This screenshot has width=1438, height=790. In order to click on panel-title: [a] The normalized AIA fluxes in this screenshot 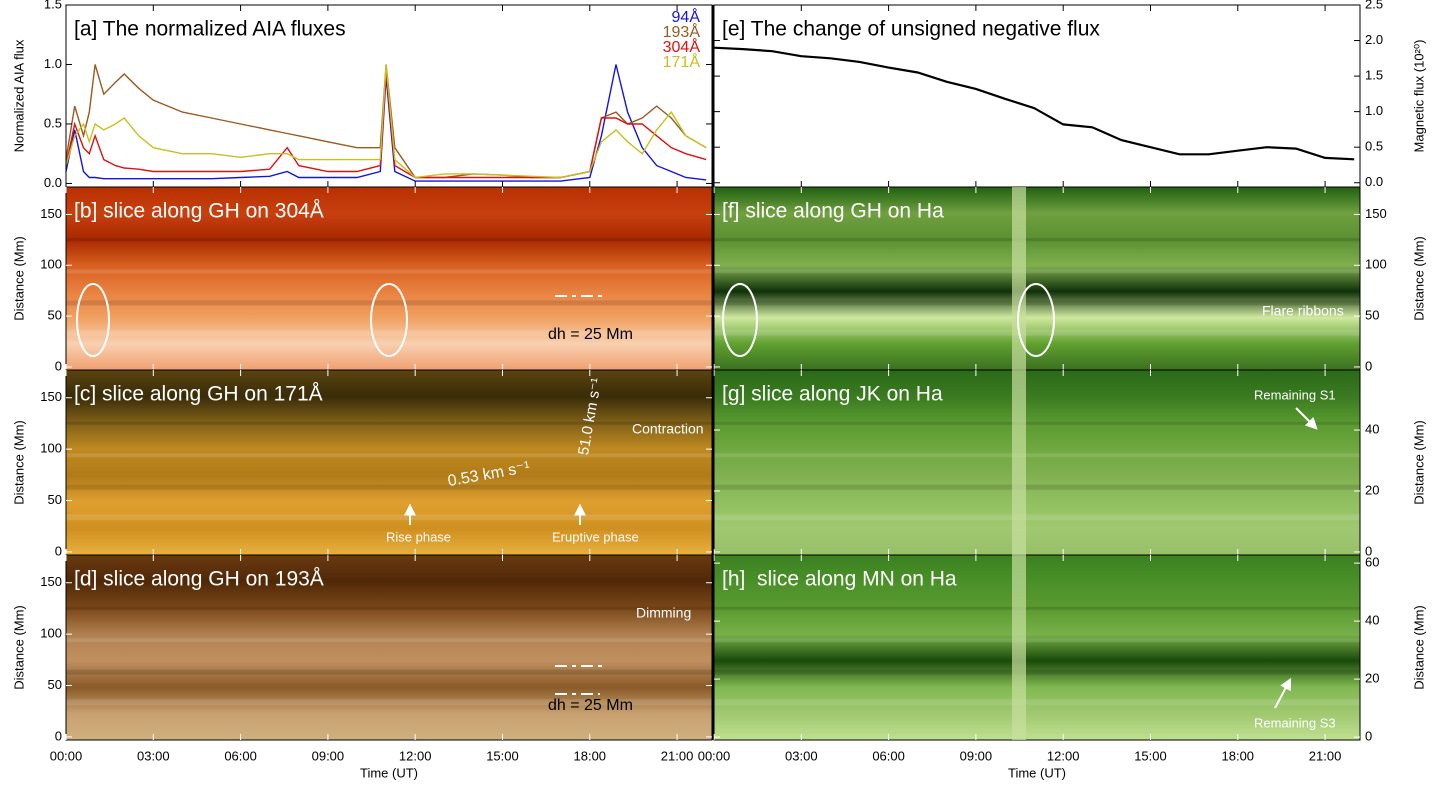, I will do `click(210, 29)`.